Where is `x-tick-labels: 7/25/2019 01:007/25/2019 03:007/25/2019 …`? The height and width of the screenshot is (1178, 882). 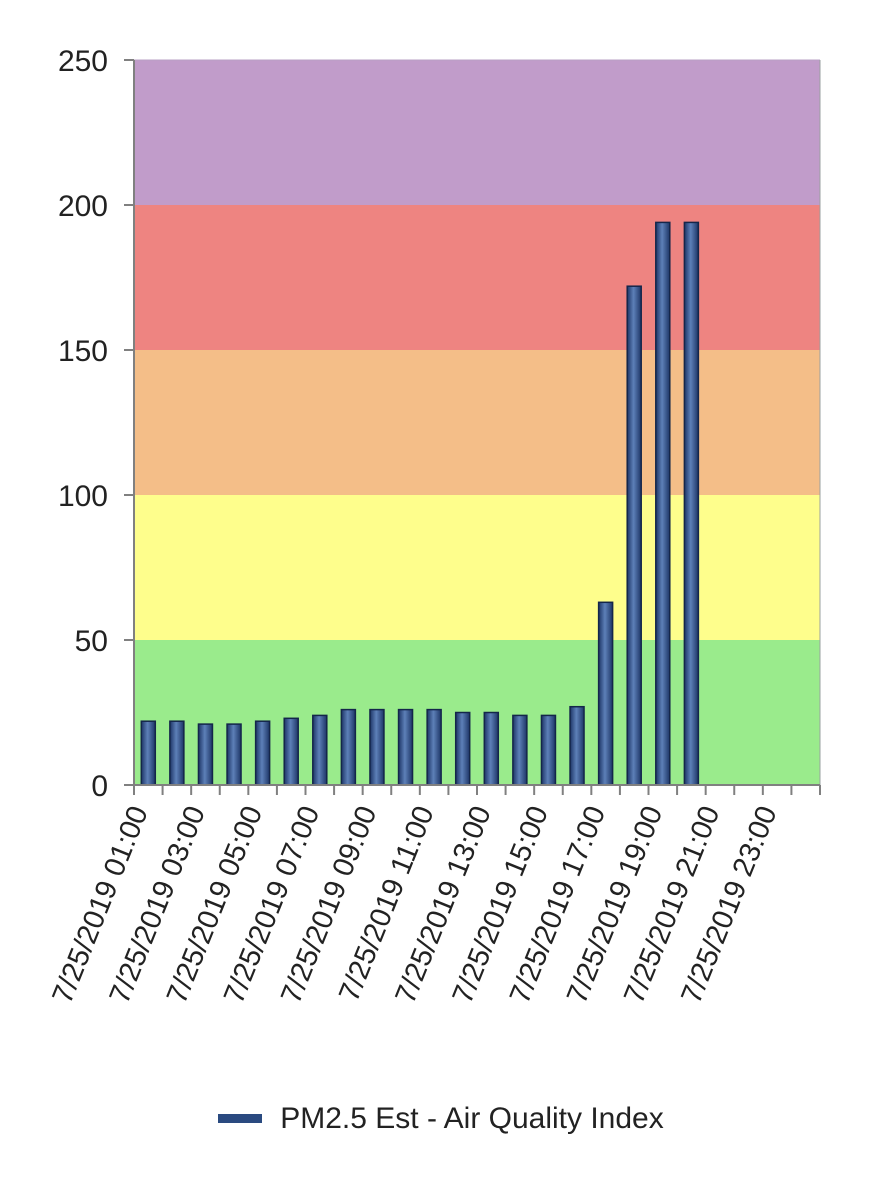
x-tick-labels: 7/25/2019 01:007/25/2019 03:007/25/2019 … is located at coordinates (415, 905).